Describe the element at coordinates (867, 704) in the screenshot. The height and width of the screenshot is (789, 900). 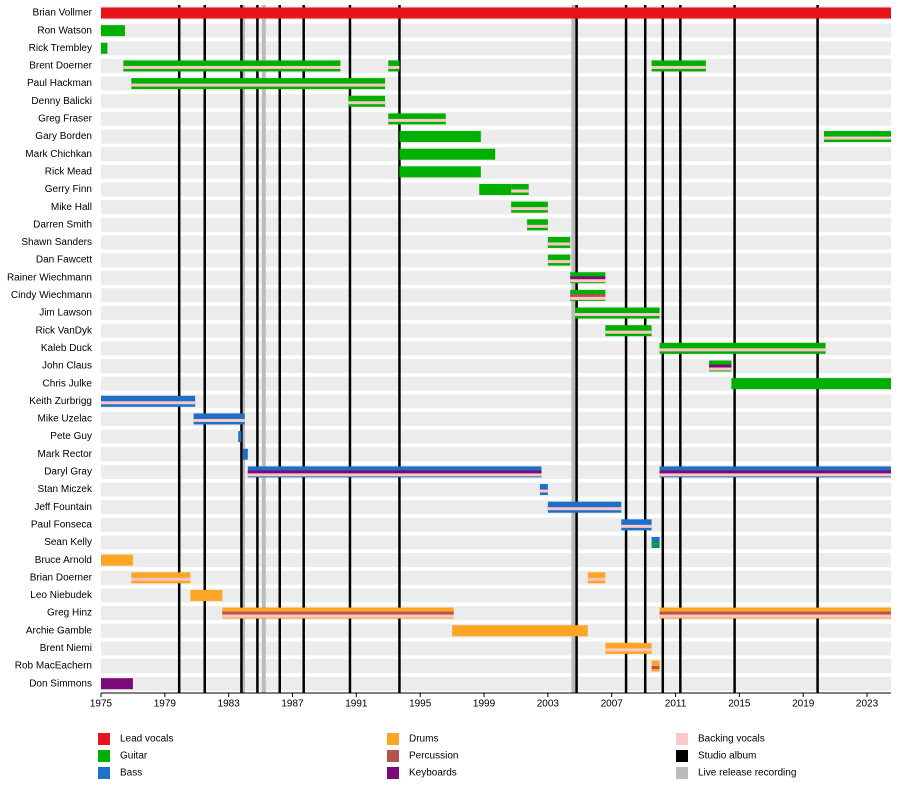
I see `x-tick-label: 2023` at that location.